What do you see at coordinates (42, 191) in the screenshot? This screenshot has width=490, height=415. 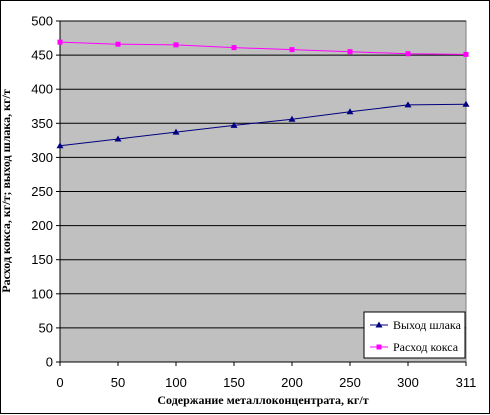 I see `y-tick-label-250: 250` at bounding box center [42, 191].